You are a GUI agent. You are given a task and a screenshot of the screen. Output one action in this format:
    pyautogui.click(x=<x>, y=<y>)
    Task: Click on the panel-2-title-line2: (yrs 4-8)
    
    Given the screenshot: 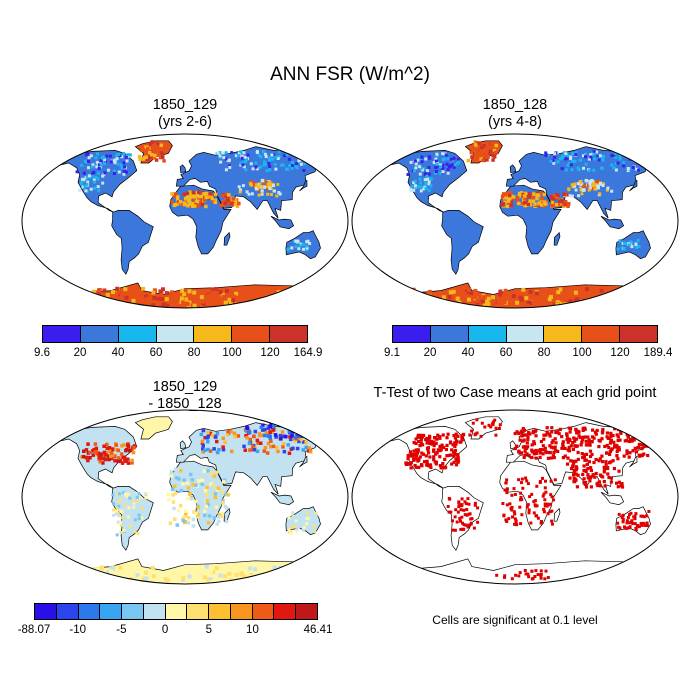 What is the action you would take?
    pyautogui.click(x=515, y=122)
    